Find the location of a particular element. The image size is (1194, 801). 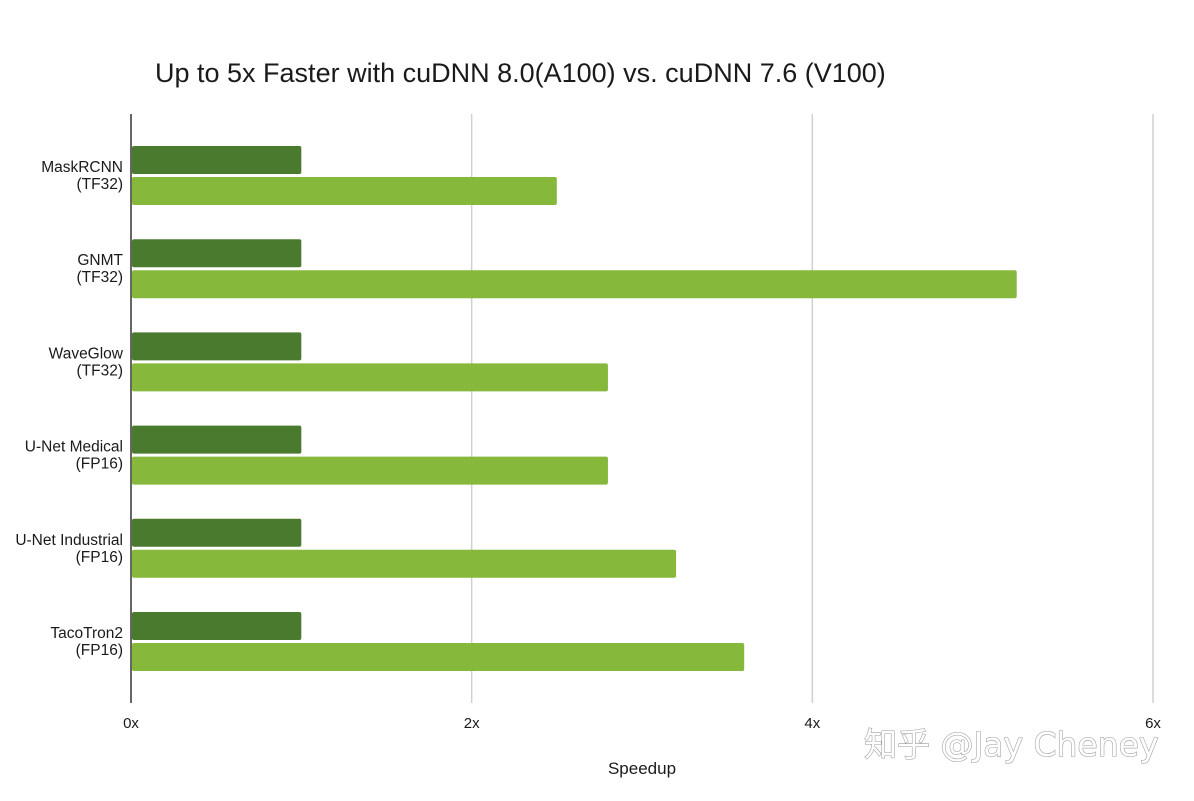

category-label: U-Net Industrial is located at coordinates (69, 540).